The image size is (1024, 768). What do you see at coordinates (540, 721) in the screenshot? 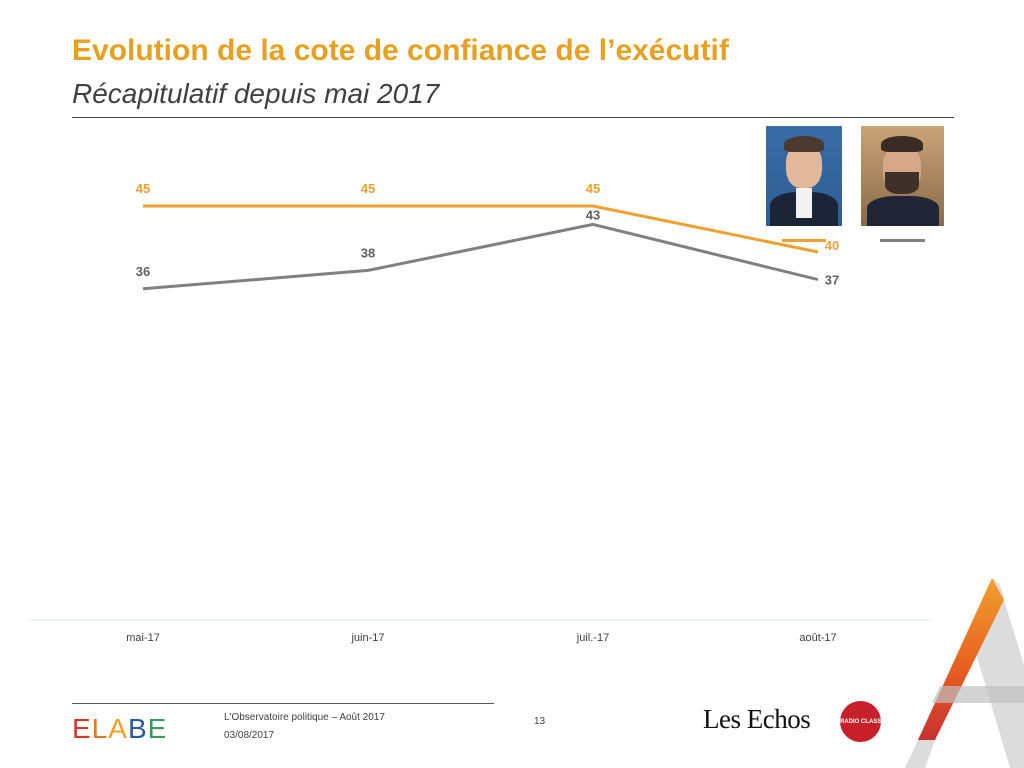
I see `page-number: 13` at bounding box center [540, 721].